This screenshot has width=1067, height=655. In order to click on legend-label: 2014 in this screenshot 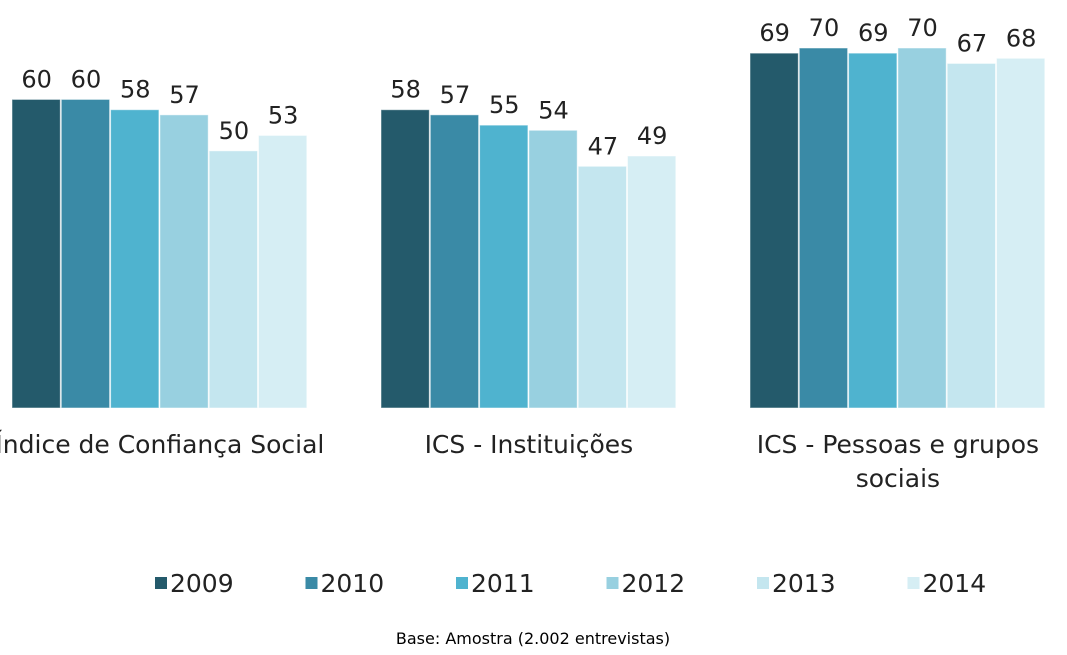, I will do `click(955, 583)`.